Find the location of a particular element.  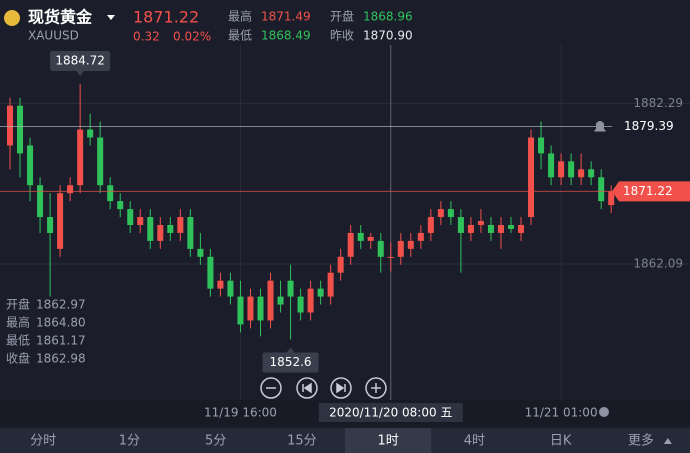

tab: 日K is located at coordinates (561, 441).